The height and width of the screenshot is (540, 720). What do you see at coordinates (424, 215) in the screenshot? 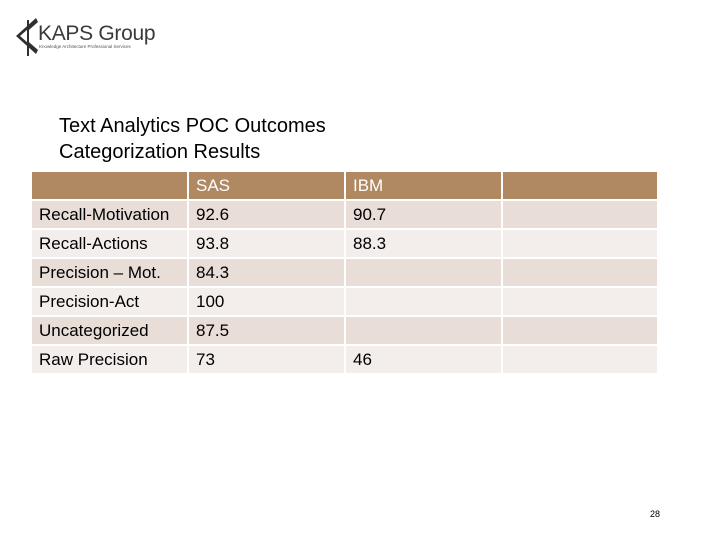
I see `table-cell: 90.7` at bounding box center [424, 215].